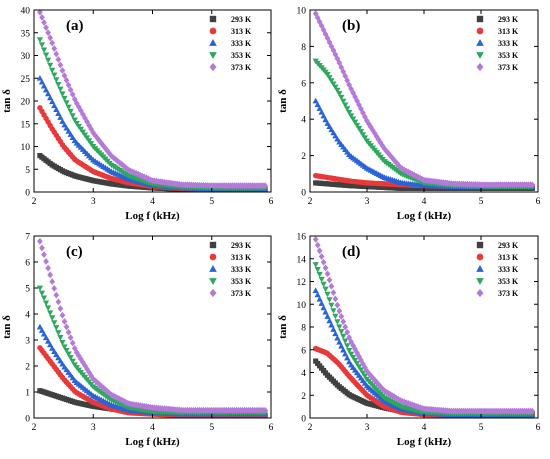  Describe the element at coordinates (26, 57) in the screenshot. I see `y-tick-label: 30` at that location.